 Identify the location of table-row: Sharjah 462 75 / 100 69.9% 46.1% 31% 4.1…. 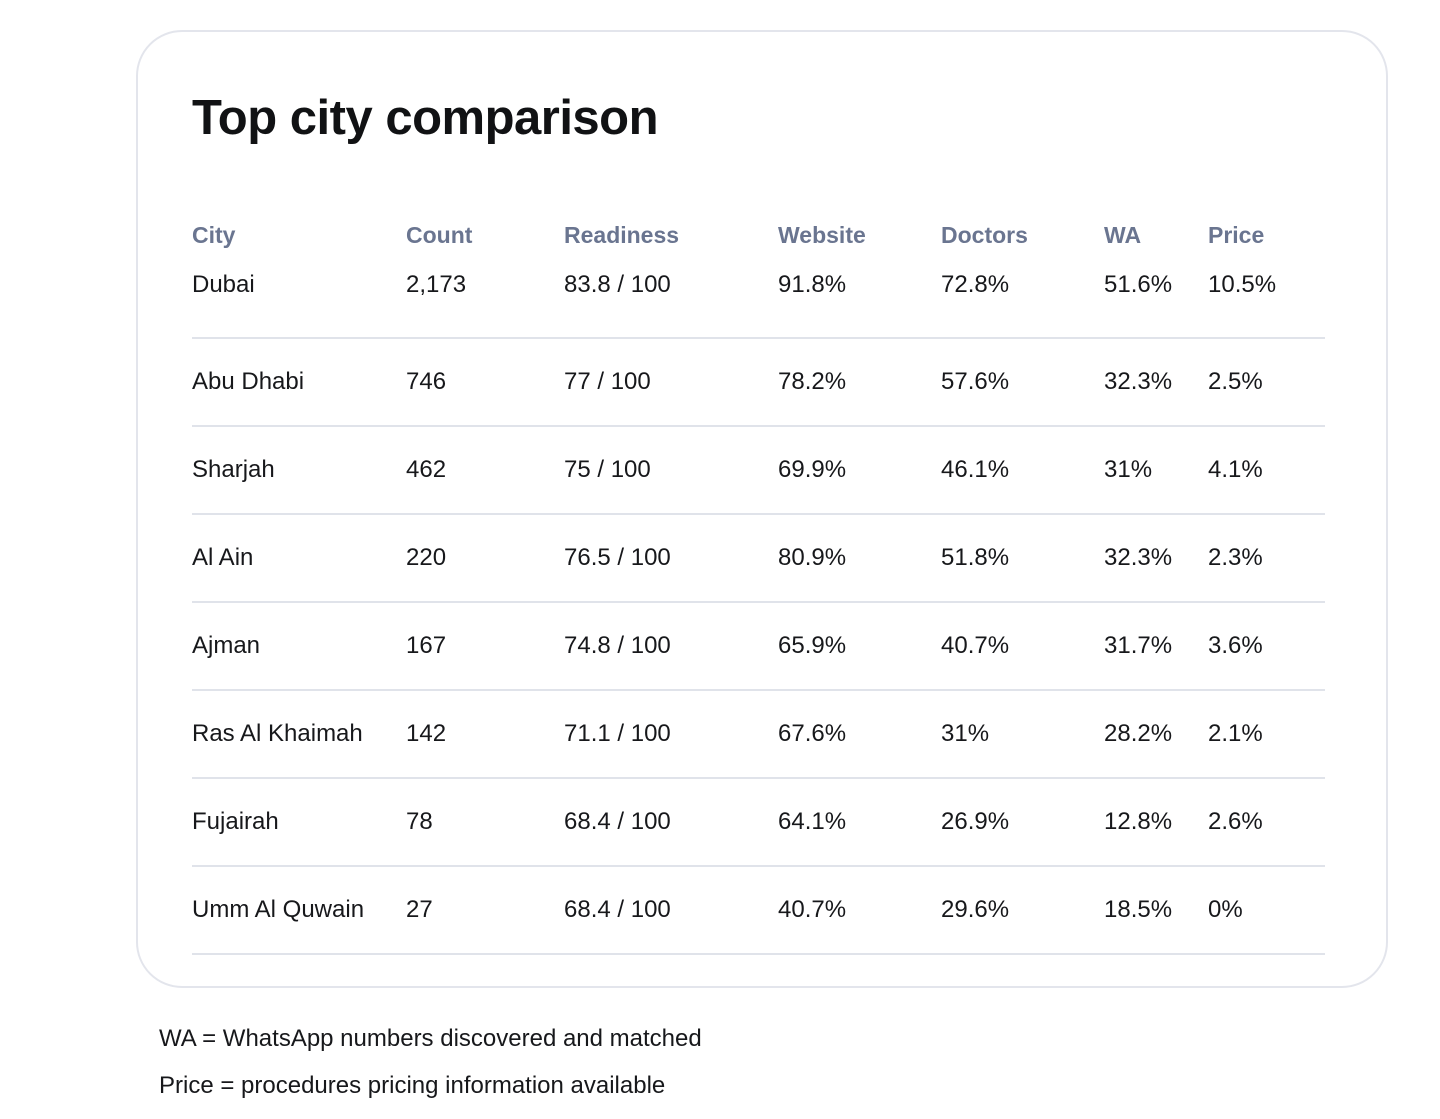
(758, 470).